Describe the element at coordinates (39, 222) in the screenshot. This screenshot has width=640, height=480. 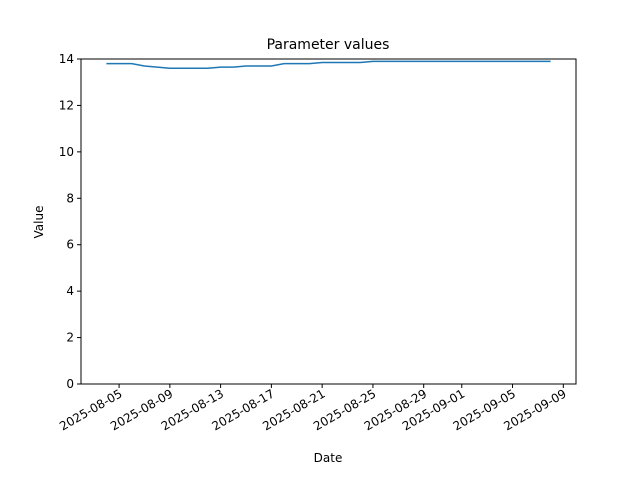
I see `y-axis-label: Value` at that location.